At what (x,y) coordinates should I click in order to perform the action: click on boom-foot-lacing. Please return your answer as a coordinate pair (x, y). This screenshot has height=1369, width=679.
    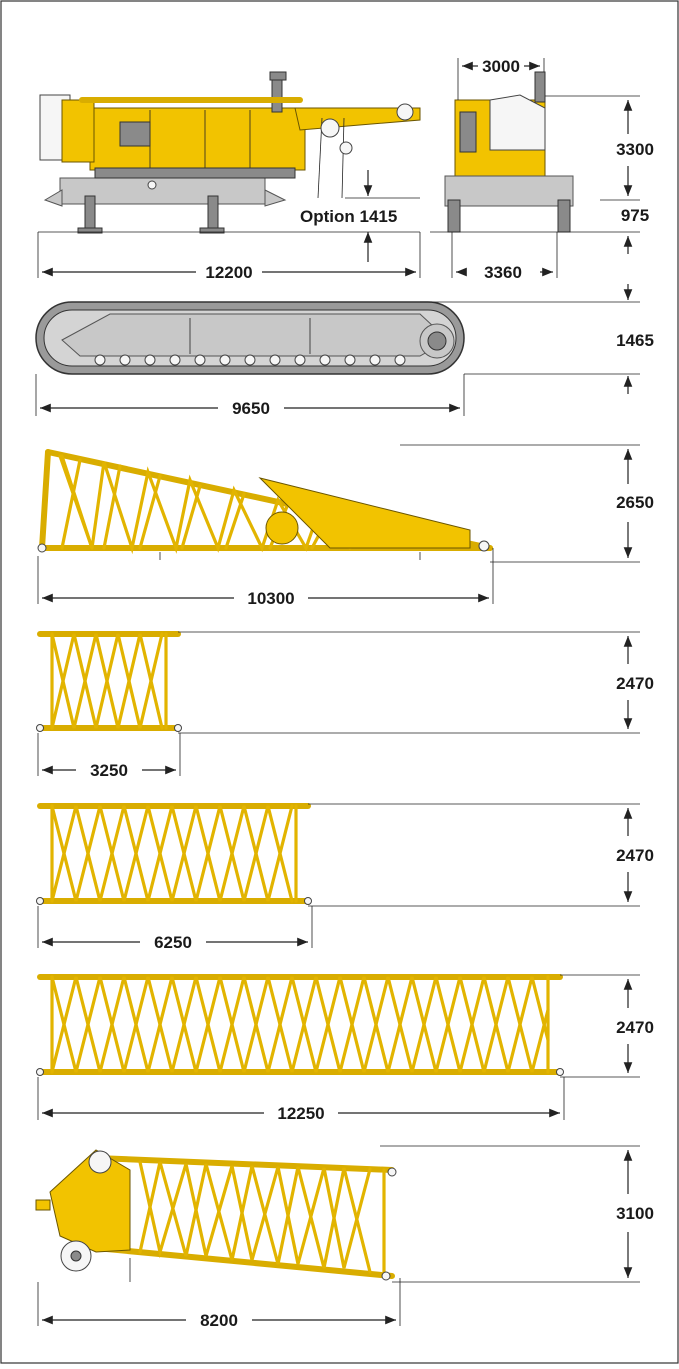
    Looking at the image, I should click on (205, 504).